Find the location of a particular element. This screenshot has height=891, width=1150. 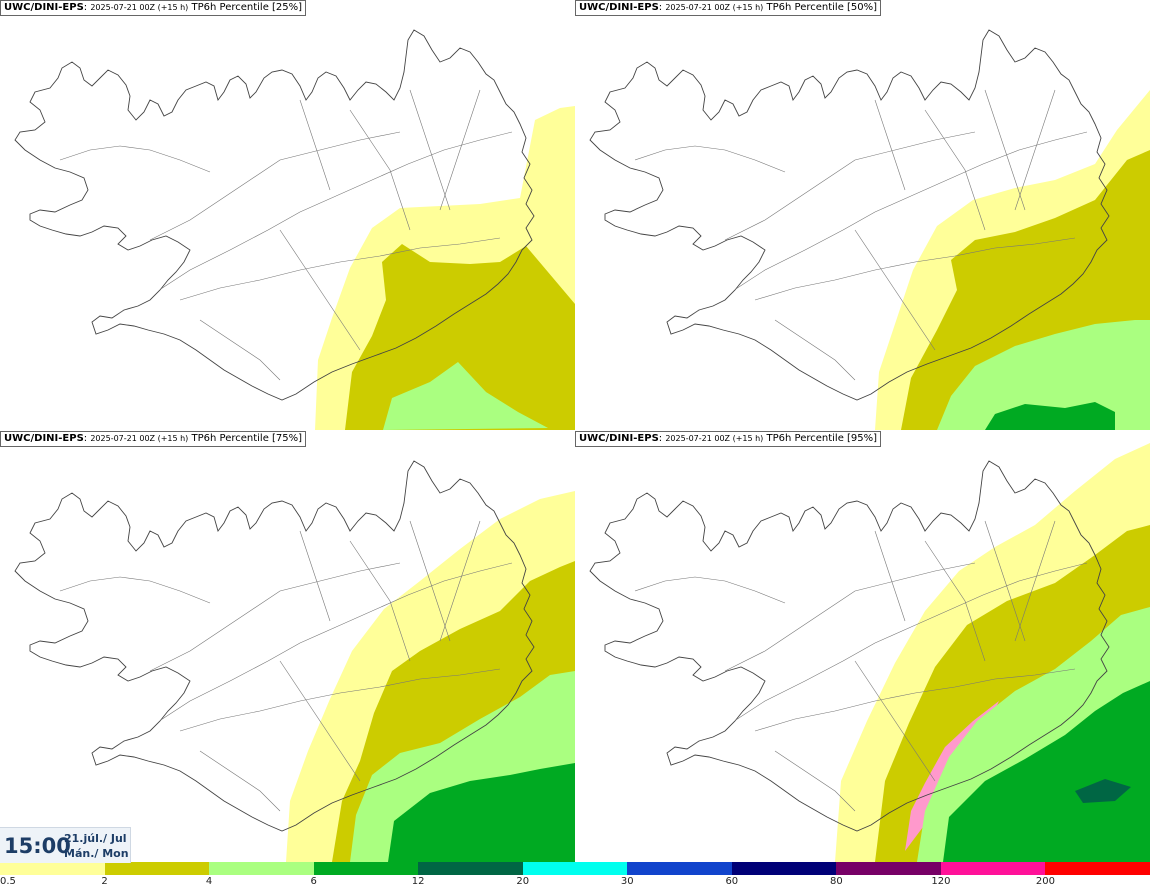

legend-tick-label: 120 is located at coordinates (941, 881).